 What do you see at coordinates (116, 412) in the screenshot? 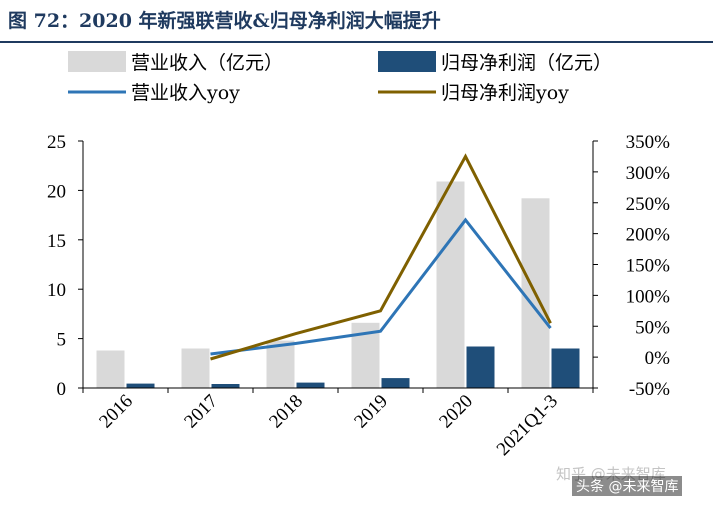
I see `x-tick-label-0: 2016` at bounding box center [116, 412].